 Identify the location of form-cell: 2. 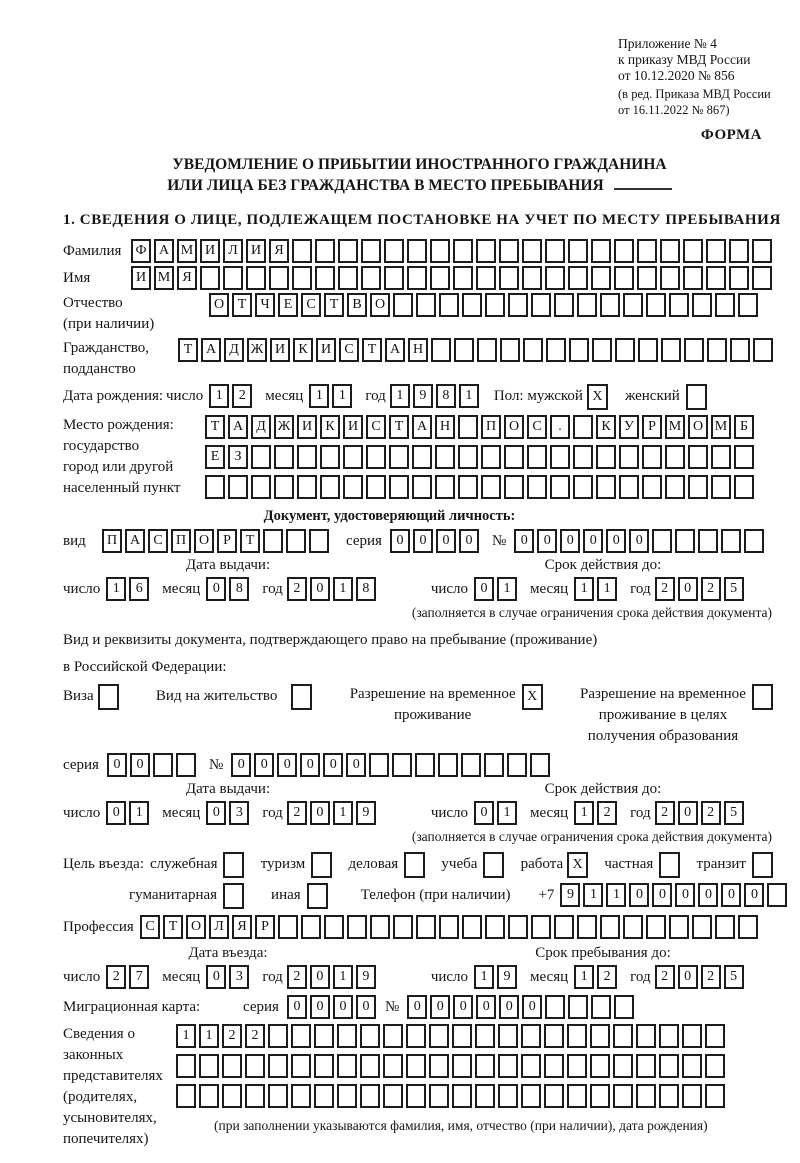
(664, 813).